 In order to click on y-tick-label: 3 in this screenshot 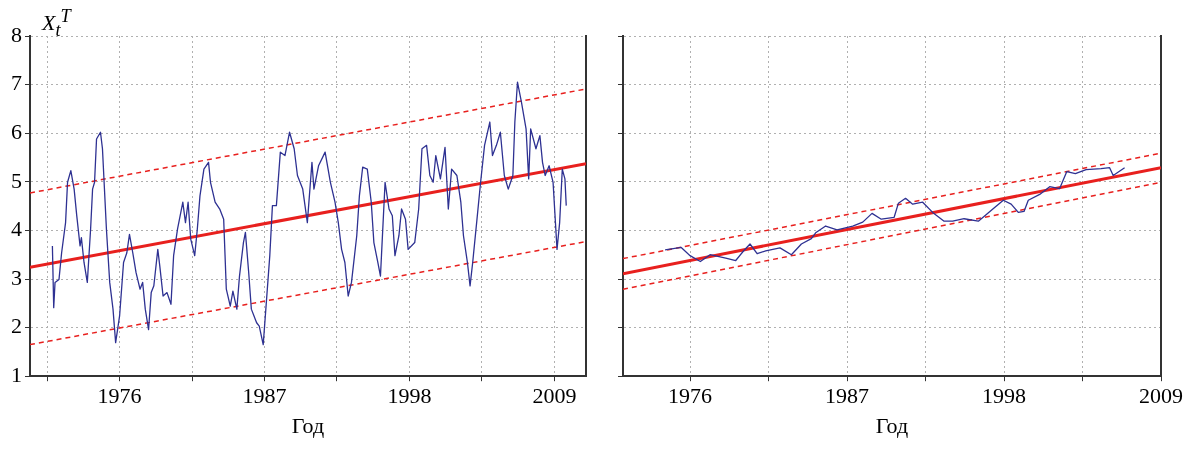, I will do `click(16, 277)`.